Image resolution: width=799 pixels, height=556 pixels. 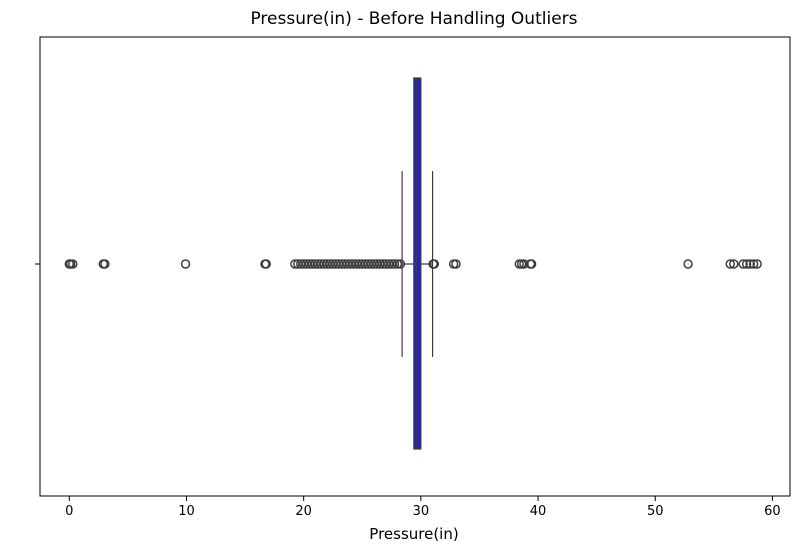 What do you see at coordinates (413, 534) in the screenshot?
I see `x-axis-label: Pressure(in)` at bounding box center [413, 534].